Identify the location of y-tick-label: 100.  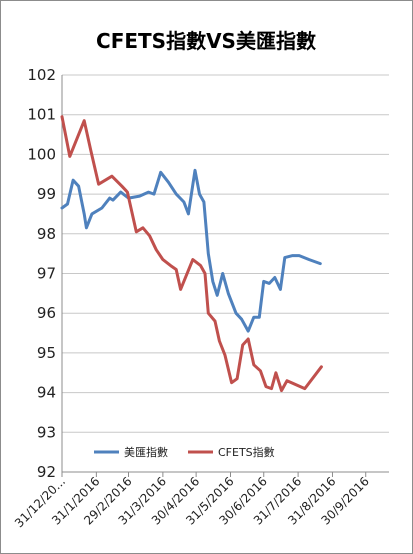
(41, 154).